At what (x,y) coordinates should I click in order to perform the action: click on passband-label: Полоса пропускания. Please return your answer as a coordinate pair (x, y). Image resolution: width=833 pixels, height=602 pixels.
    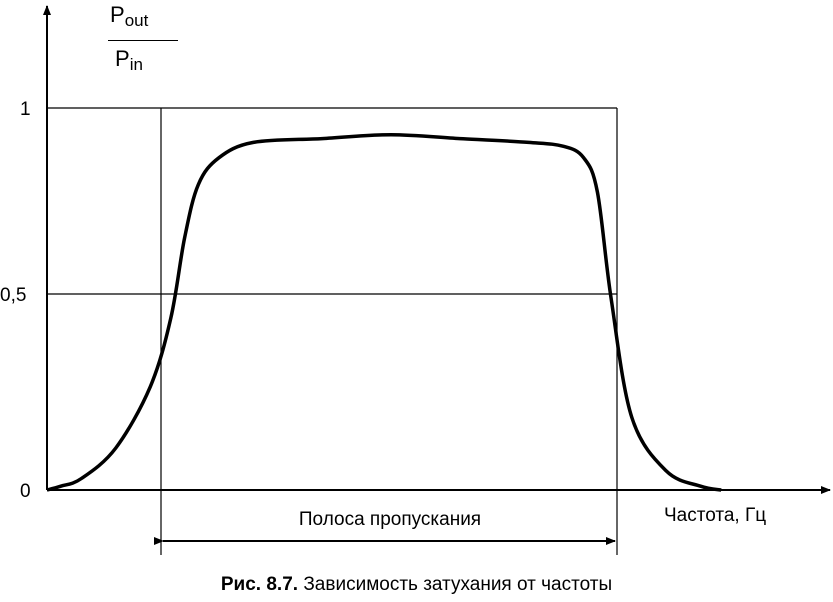
    Looking at the image, I should click on (390, 519).